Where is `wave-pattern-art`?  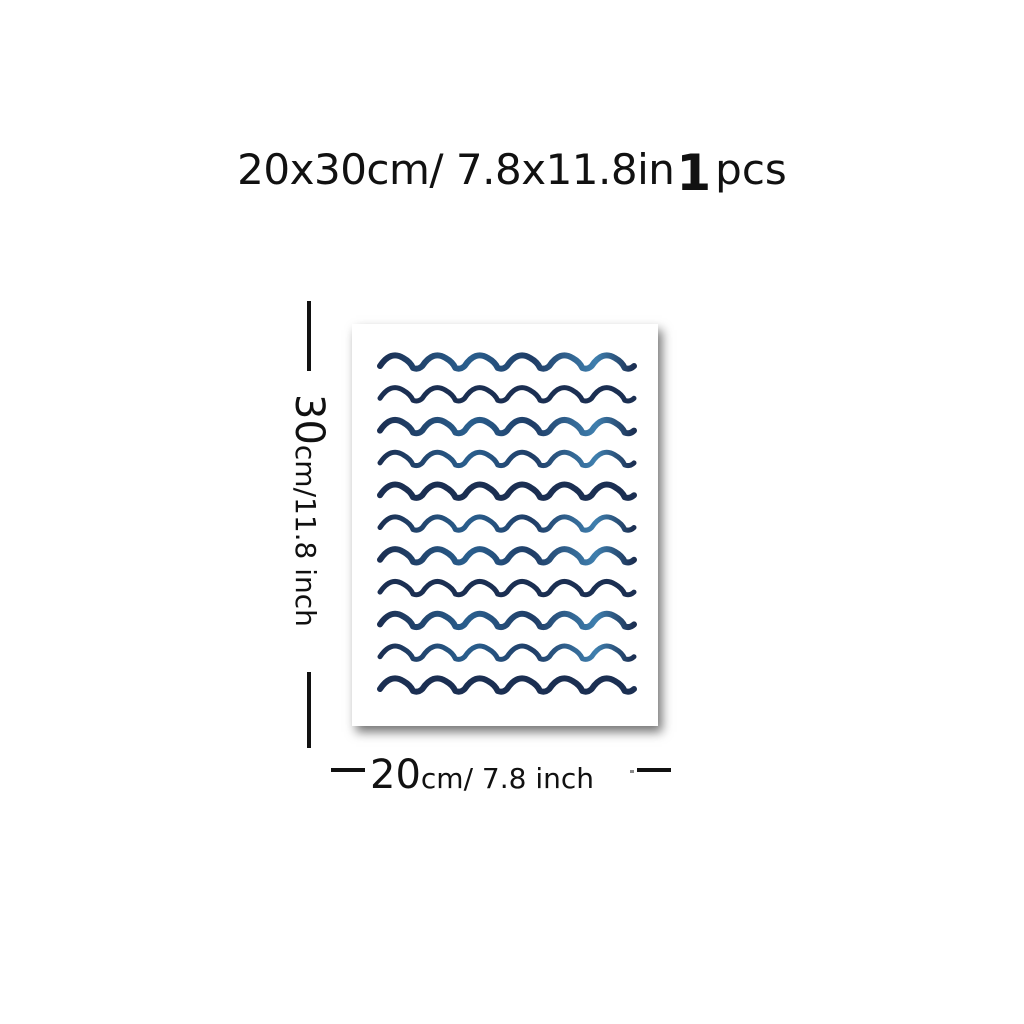 wave-pattern-art is located at coordinates (507, 523).